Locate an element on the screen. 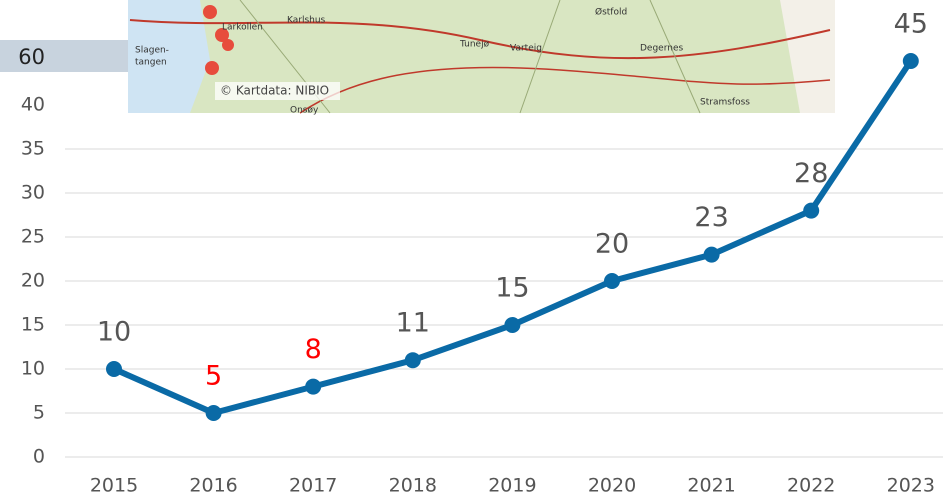  x-tick-label: 2021 is located at coordinates (711, 486).